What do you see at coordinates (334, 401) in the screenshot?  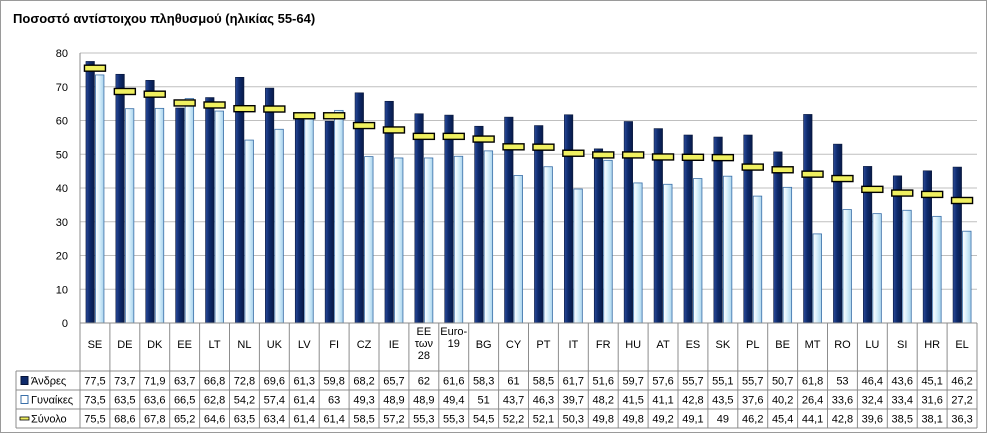 I see `table-value: 63` at bounding box center [334, 401].